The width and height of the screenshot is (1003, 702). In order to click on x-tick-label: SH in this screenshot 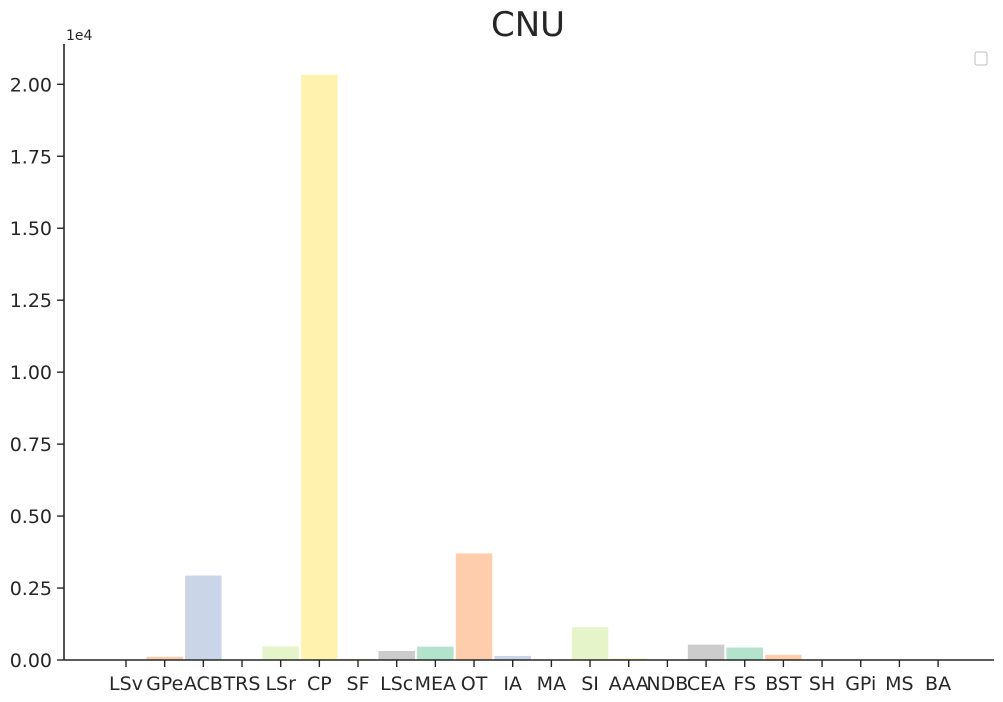, I will do `click(822, 684)`.